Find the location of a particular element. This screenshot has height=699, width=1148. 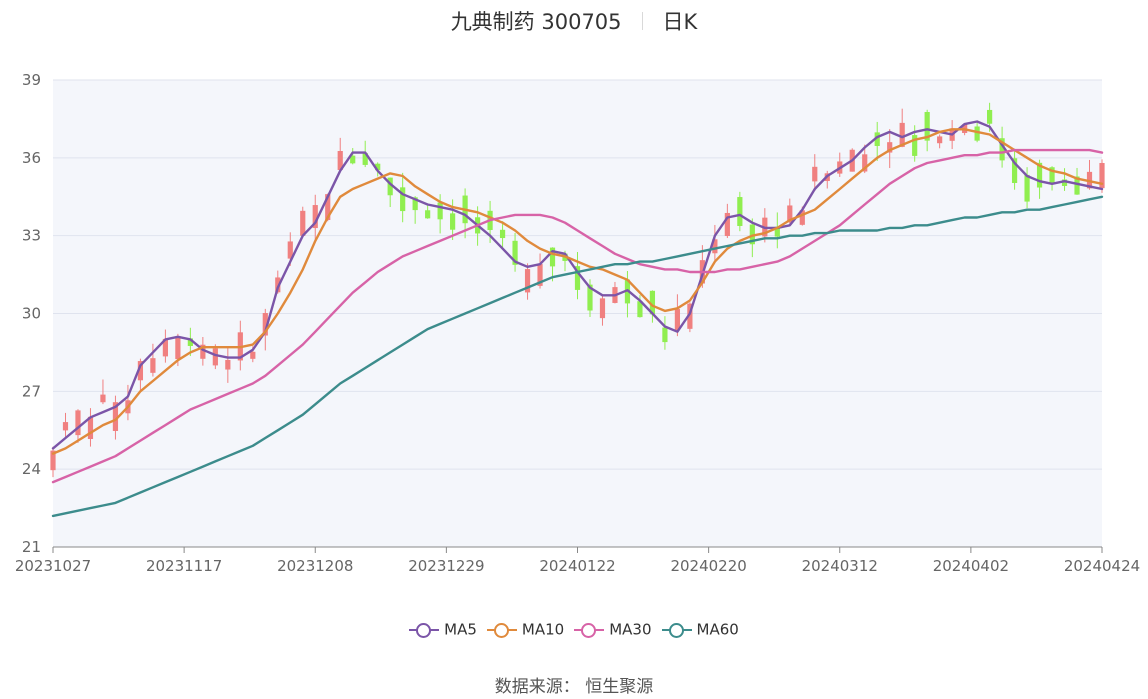

y-tick-label: 36 is located at coordinates (31, 158).